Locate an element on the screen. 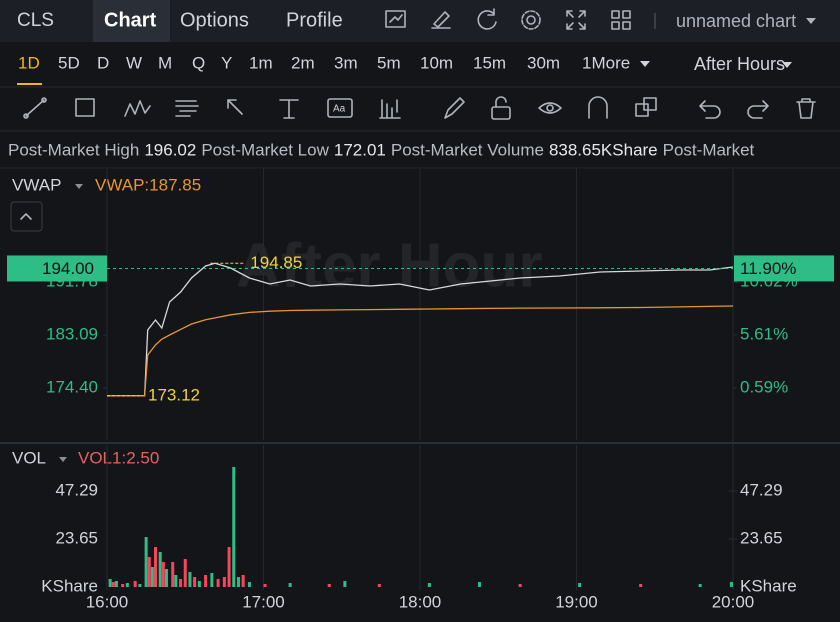 The height and width of the screenshot is (622, 840). timeframe: Y is located at coordinates (226, 62).